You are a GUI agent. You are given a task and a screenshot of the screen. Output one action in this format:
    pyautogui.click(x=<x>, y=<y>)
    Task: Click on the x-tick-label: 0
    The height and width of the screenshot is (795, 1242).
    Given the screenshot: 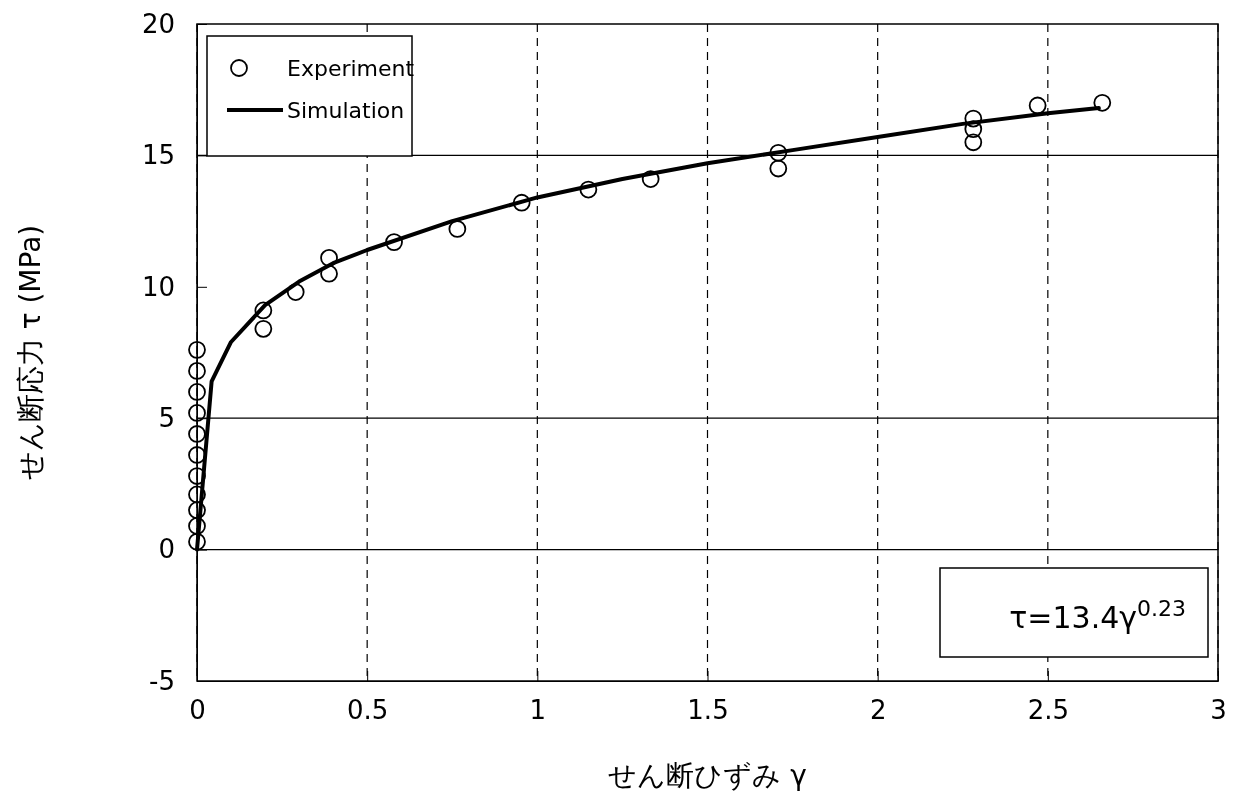 What is the action you would take?
    pyautogui.click(x=197, y=710)
    